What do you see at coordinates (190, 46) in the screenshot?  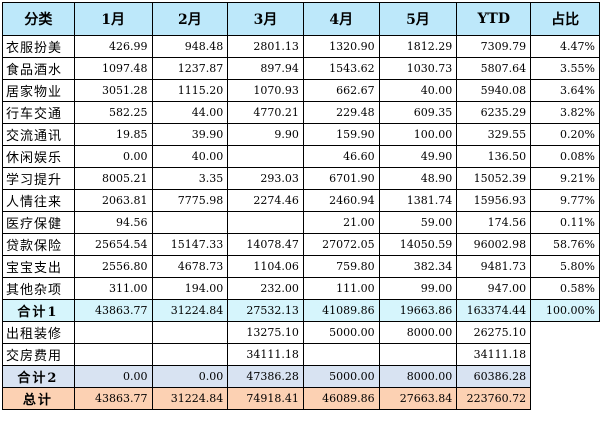 I see `cell-feb: 948.48` at bounding box center [190, 46].